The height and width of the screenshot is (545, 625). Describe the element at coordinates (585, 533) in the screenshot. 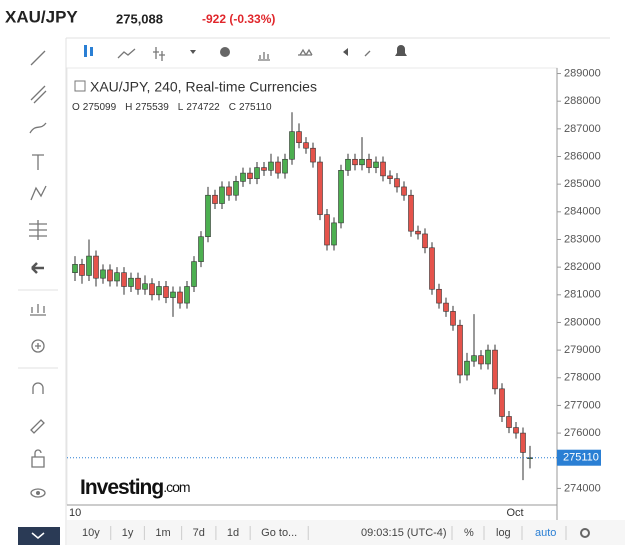

I see `settings-button` at that location.